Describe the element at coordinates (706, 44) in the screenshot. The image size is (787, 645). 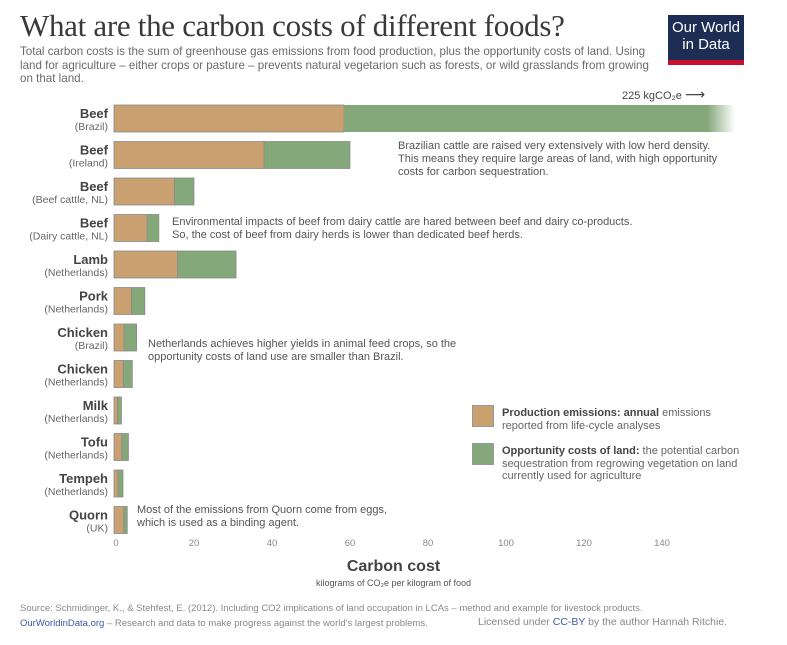
I see `logo-line-2: in Data` at that location.